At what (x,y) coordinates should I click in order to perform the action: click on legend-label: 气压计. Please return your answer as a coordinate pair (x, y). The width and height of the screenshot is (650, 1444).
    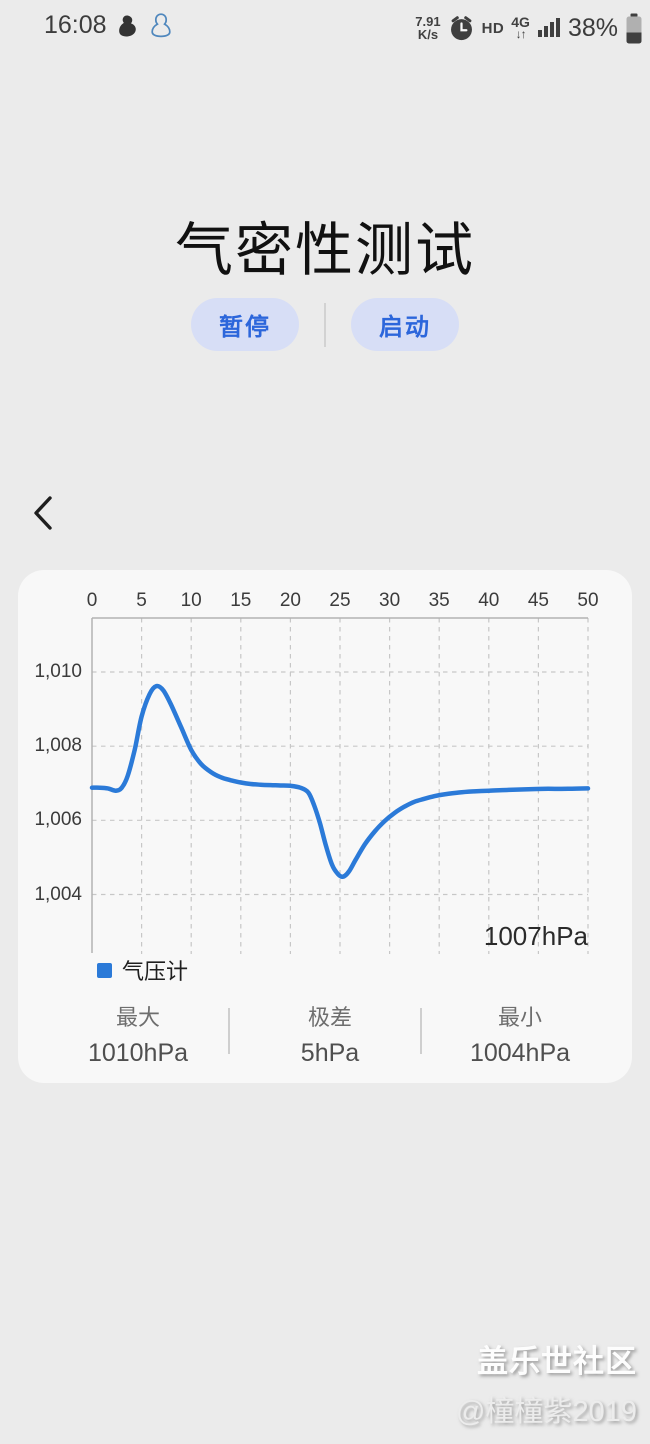
    Looking at the image, I should click on (155, 971).